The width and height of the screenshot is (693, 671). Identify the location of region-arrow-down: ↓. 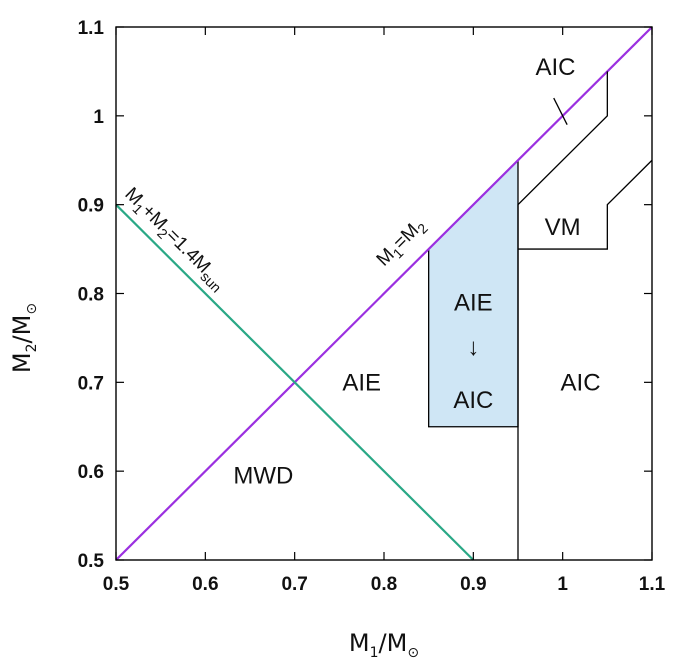
(473, 347).